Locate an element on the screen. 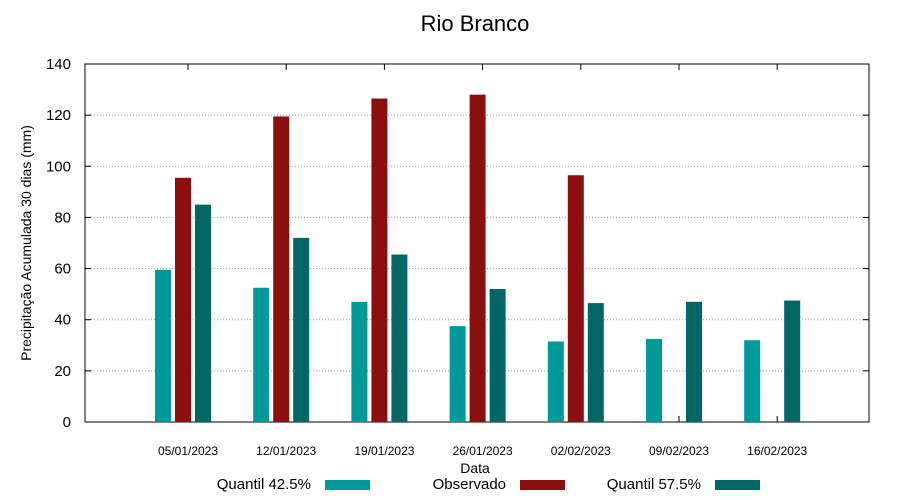 Image resolution: width=900 pixels, height=500 pixels. legend: Quantil 42.5% Observado Quantil 57.5% is located at coordinates (488, 484).